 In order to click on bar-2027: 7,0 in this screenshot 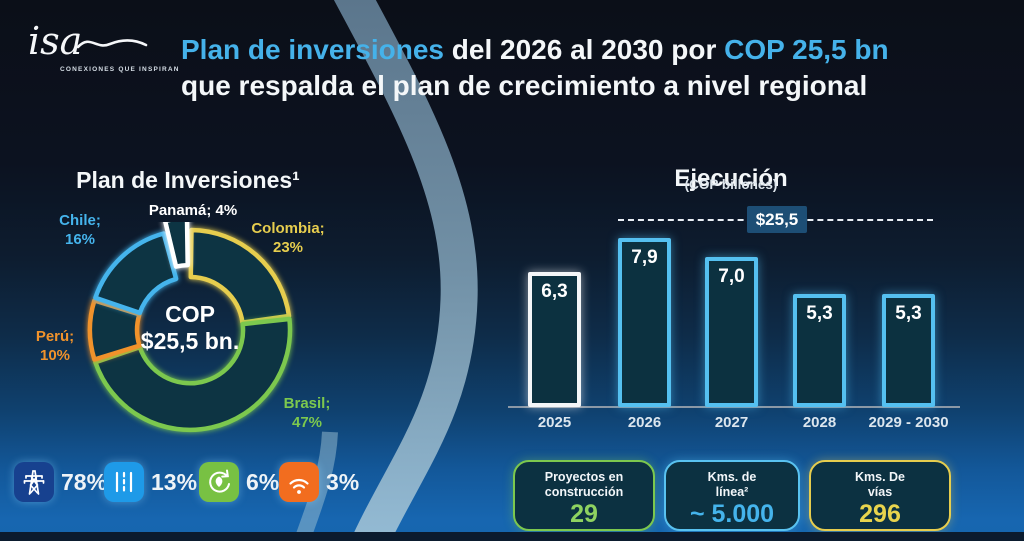, I will do `click(731, 332)`.